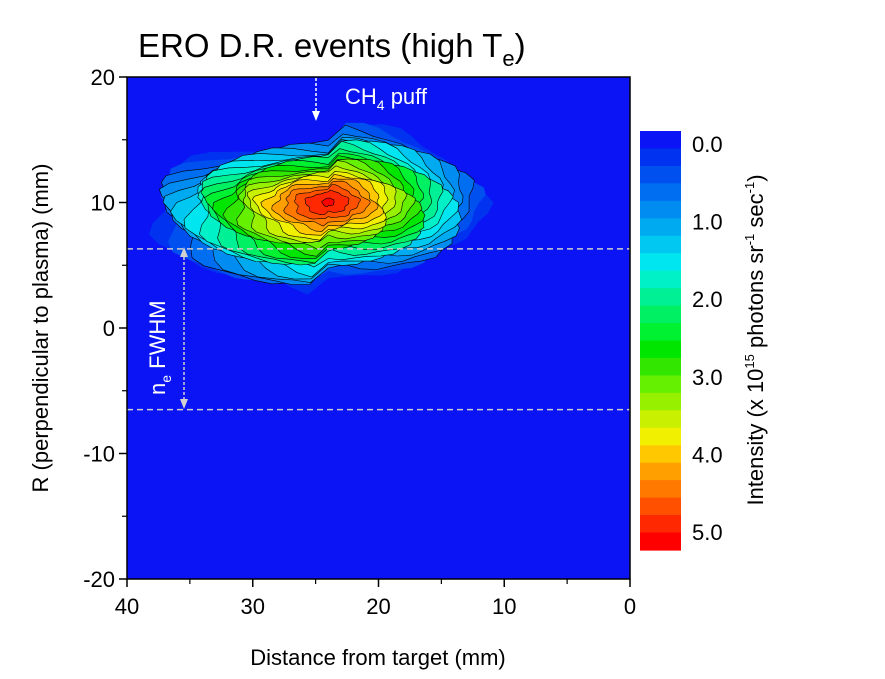 Image resolution: width=885 pixels, height=679 pixels. What do you see at coordinates (749, 361) in the screenshot?
I see `colorbar-label-p1: 15` at bounding box center [749, 361].